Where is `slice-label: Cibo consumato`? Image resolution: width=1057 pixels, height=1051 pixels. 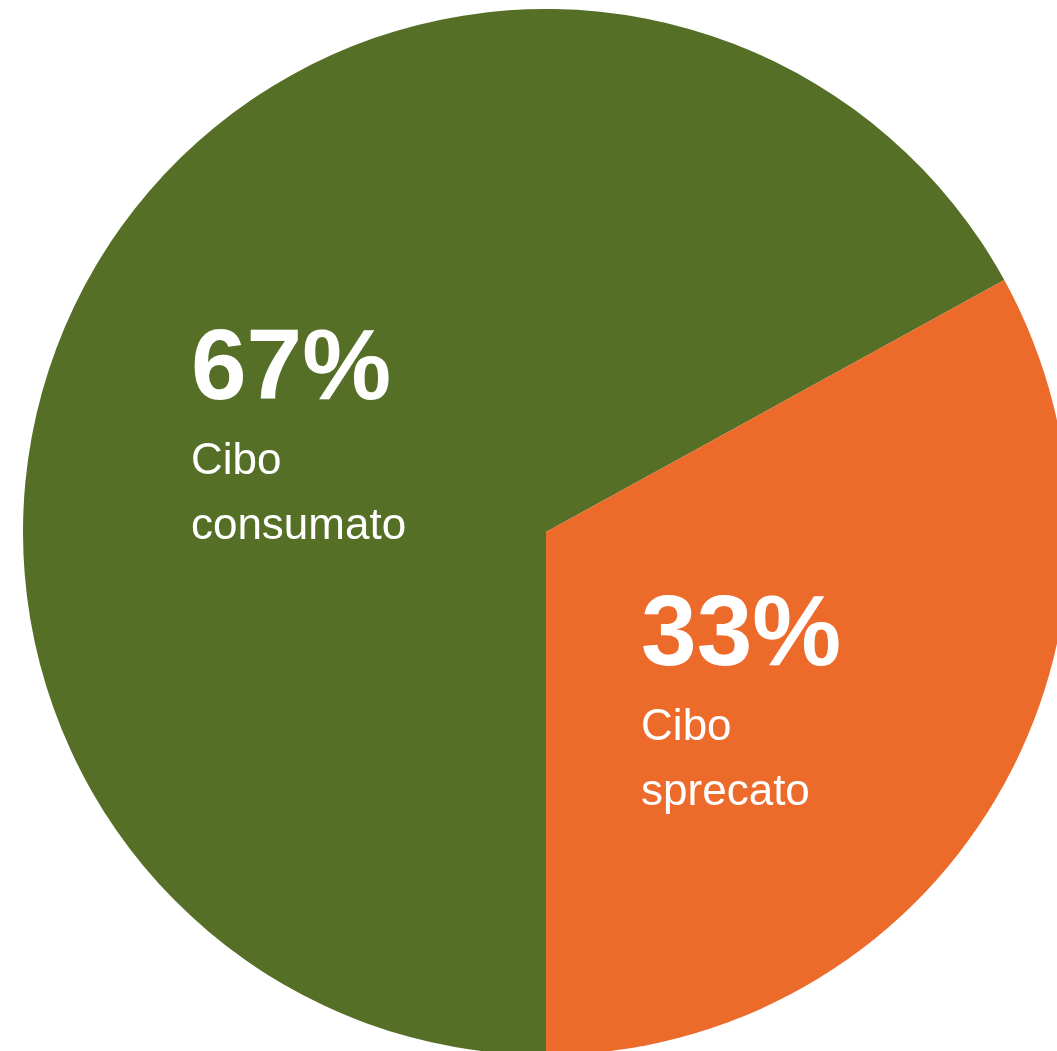 slice-label: Cibo consumato is located at coordinates (298, 490).